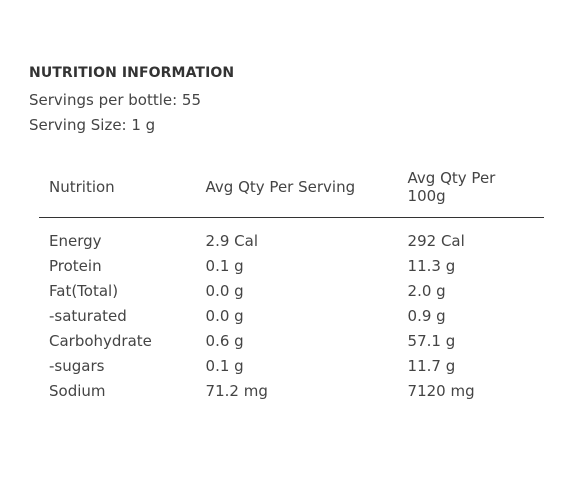 This screenshot has height=499, width=580. What do you see at coordinates (291, 290) in the screenshot?
I see `table-row: Fat(Total) 0.0 g 2.0 g` at bounding box center [291, 290].